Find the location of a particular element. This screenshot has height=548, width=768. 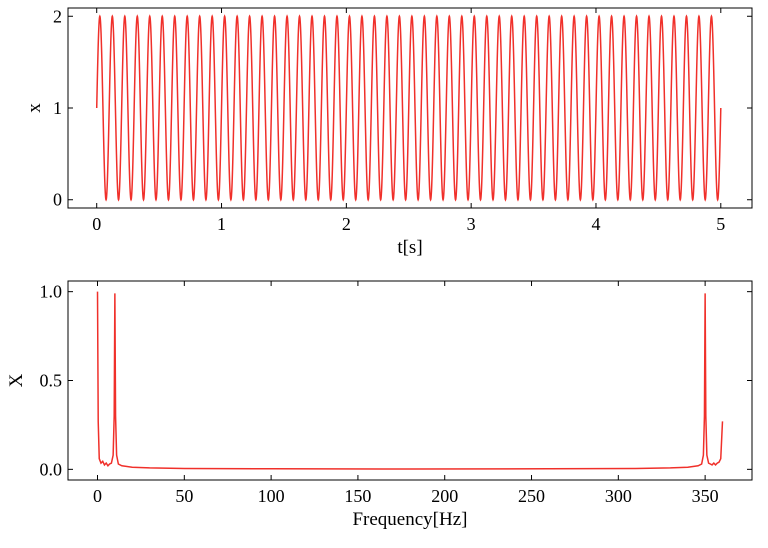

y-axis-label: X is located at coordinates (16, 380).